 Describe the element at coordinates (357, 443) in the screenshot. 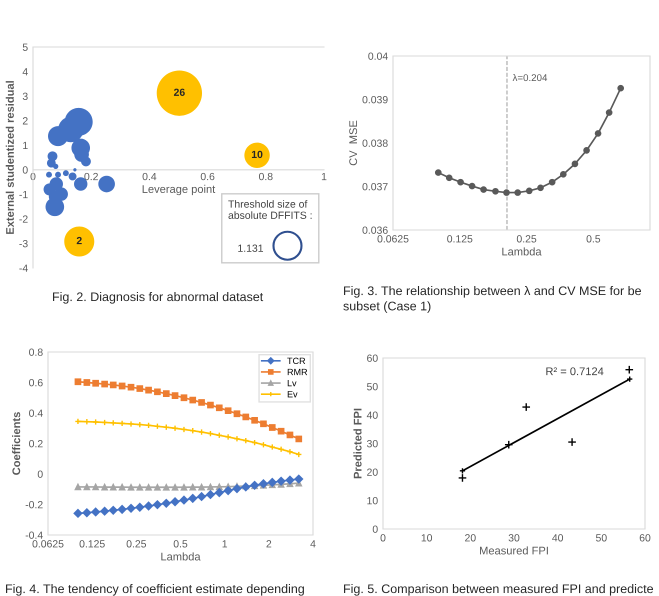

I see `y-axis-title: Predicted FPI` at that location.